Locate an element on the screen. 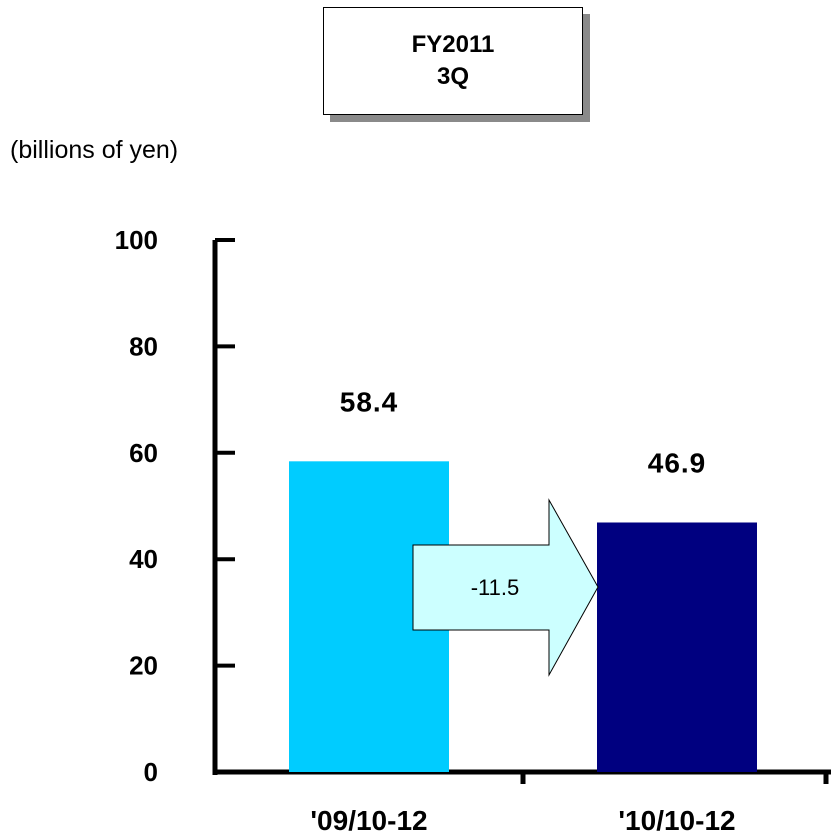  x-category-label: '09/10-12 is located at coordinates (368, 820).